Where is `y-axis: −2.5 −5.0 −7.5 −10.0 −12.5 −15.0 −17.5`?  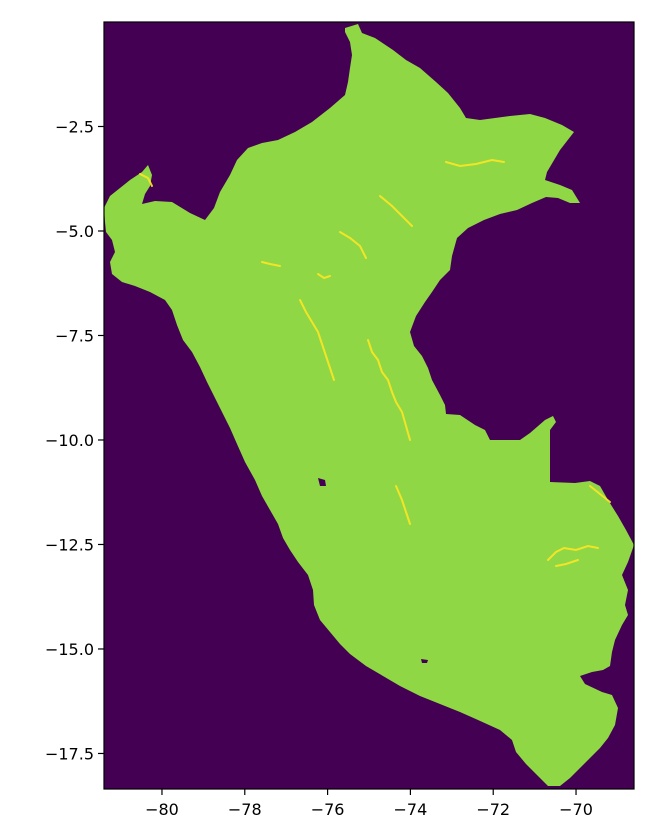
y-axis: −2.5 −5.0 −7.5 −10.0 −12.5 −15.0 −17.5 is located at coordinates (74, 440).